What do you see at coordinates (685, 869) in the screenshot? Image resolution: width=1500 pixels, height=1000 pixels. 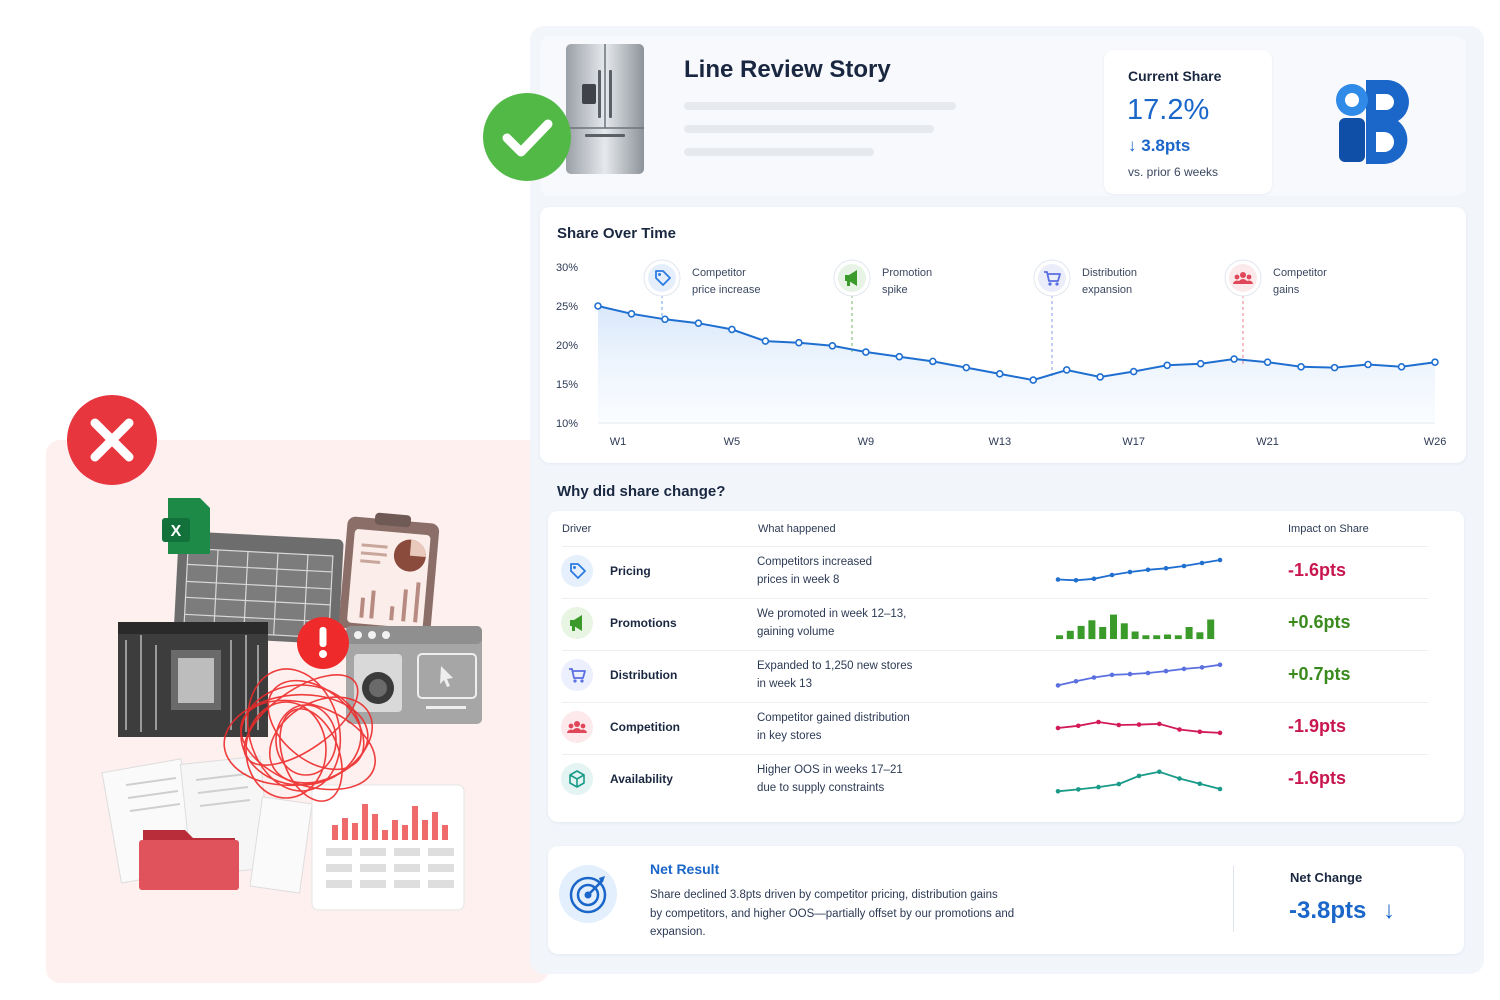 I see `net-result-title: Net Result` at bounding box center [685, 869].